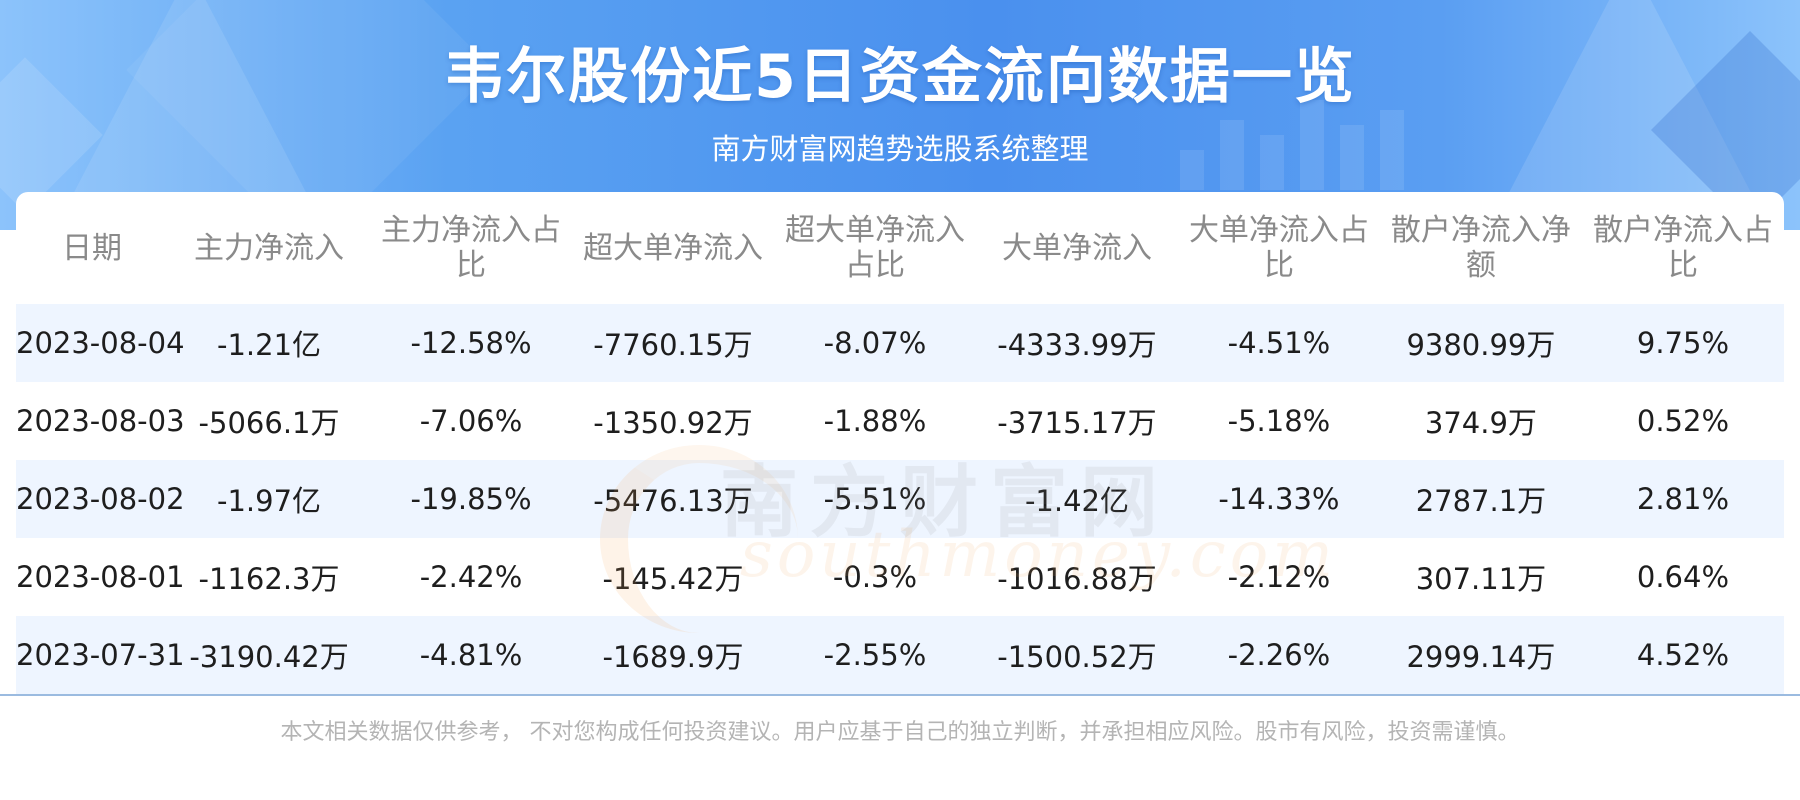 The image size is (1800, 800). Describe the element at coordinates (269, 579) in the screenshot. I see `cell-main-net-inflow: -1162.3万` at that location.